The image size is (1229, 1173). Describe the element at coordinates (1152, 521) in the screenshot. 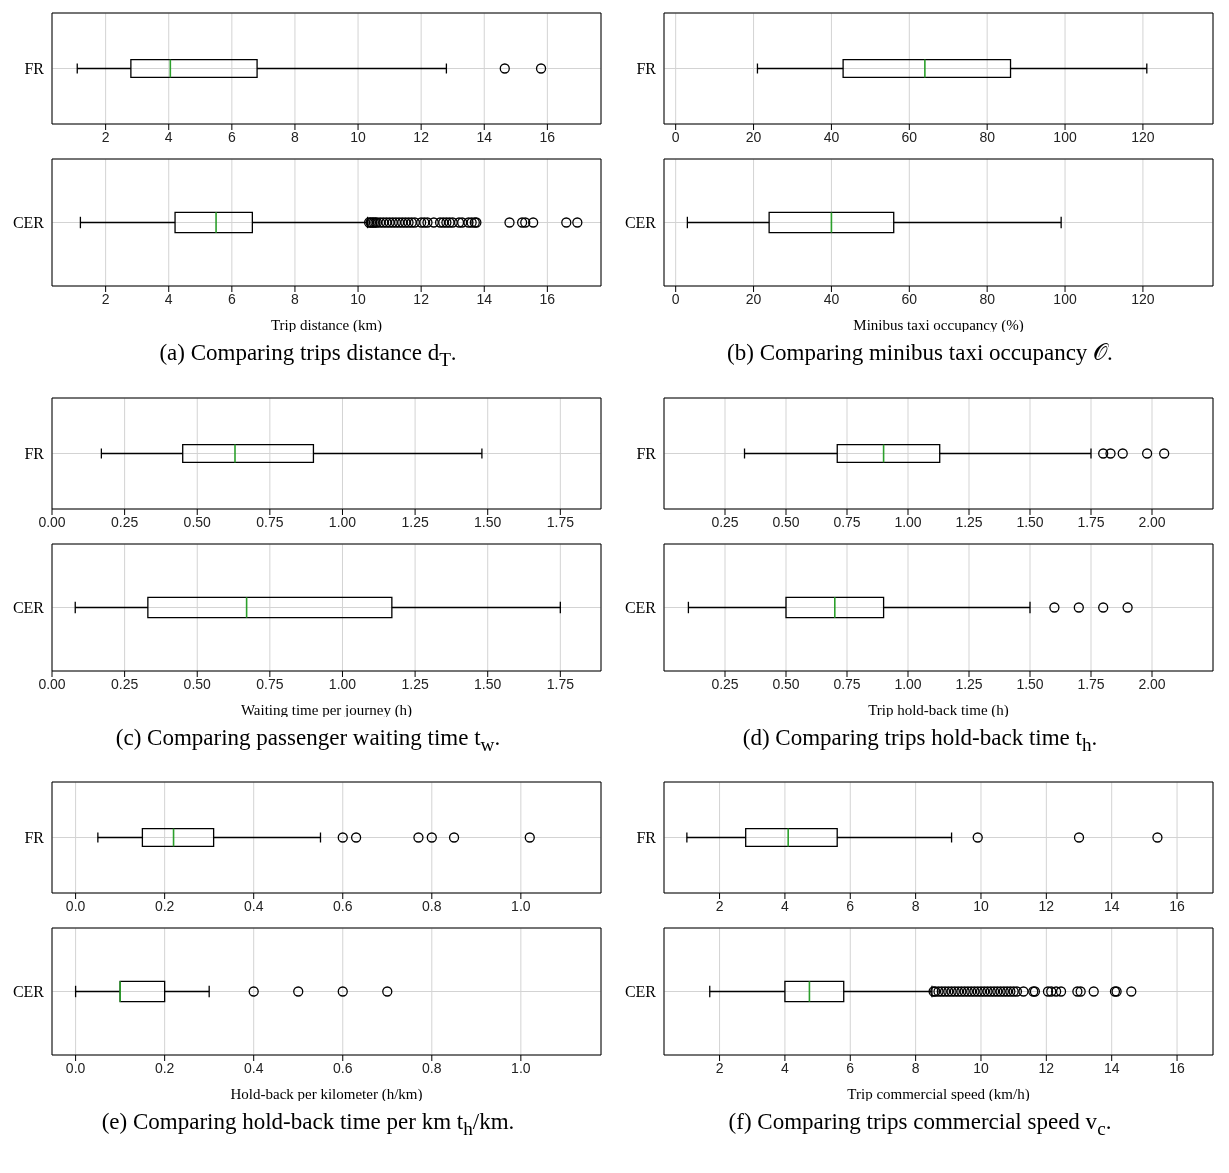

I see `x-tick-label: 2.00` at that location.